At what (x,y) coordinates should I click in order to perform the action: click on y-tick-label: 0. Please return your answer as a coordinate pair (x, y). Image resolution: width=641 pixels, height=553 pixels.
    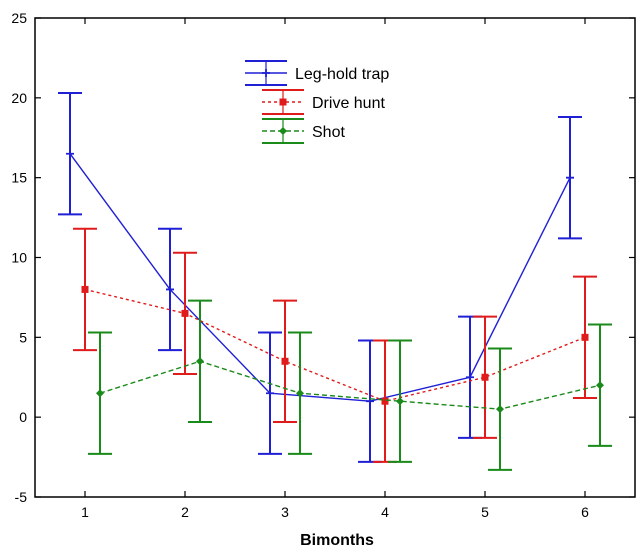
    Looking at the image, I should click on (23, 417).